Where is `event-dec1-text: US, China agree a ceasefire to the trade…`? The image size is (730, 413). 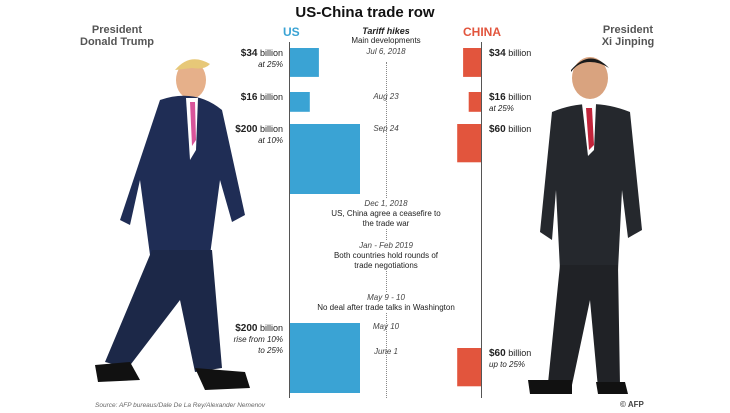
event-dec1-text: US, China agree a ceasefire to the trade… is located at coordinates (386, 218).